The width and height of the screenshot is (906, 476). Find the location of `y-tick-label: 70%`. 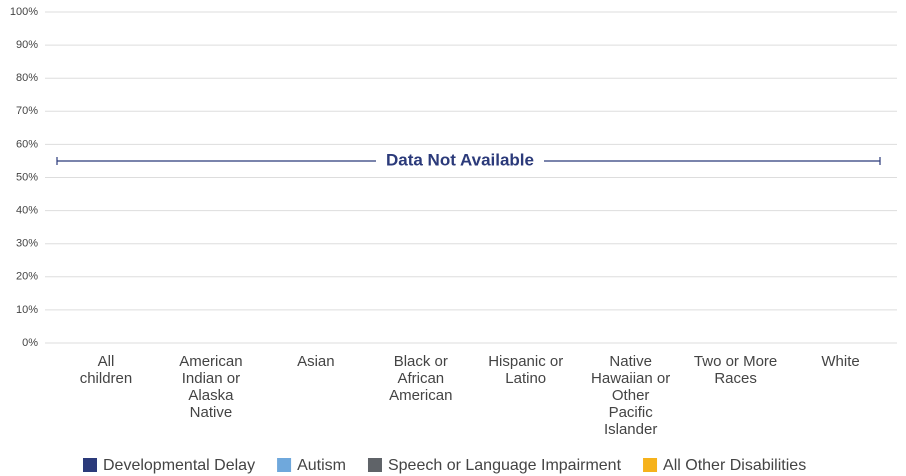

y-tick-label: 70% is located at coordinates (27, 111).